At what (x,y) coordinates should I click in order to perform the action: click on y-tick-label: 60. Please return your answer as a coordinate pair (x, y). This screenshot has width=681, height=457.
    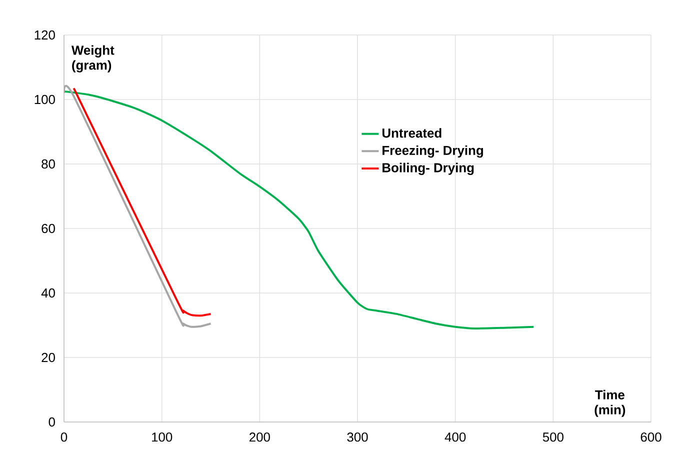
    Looking at the image, I should click on (48, 229).